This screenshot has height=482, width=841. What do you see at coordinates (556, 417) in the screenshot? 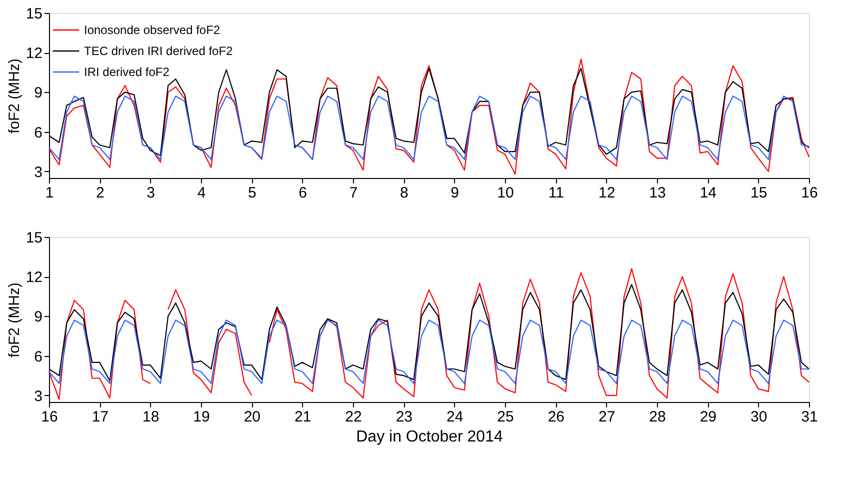
I see `x-tick-label: 26` at bounding box center [556, 417].